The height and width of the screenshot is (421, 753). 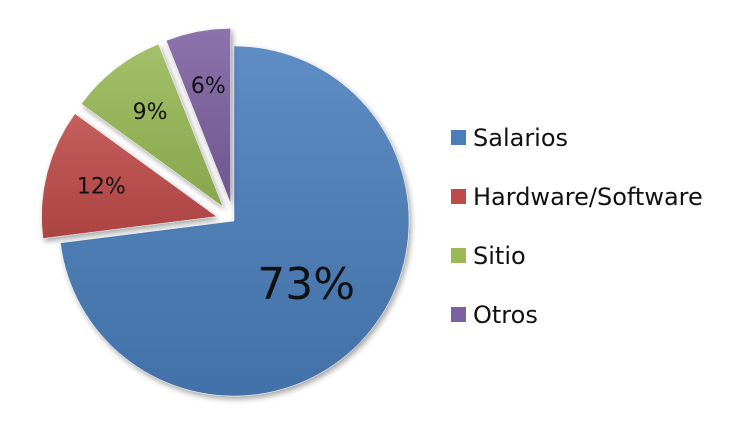 What do you see at coordinates (129, 176) in the screenshot?
I see `pie-slice-shade-hardware-software` at bounding box center [129, 176].